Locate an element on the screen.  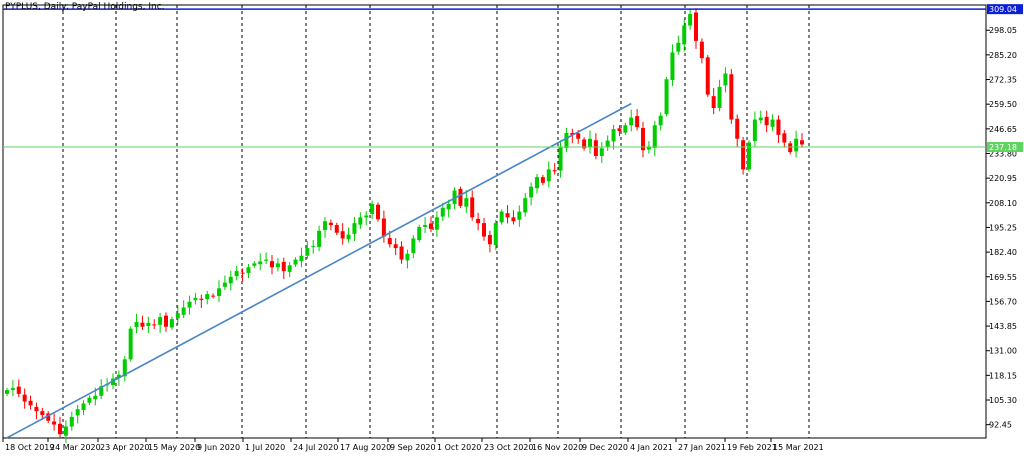
chart-title: PYPLUS, Daily: PayPal Holdings, Inc. is located at coordinates (85, 7).